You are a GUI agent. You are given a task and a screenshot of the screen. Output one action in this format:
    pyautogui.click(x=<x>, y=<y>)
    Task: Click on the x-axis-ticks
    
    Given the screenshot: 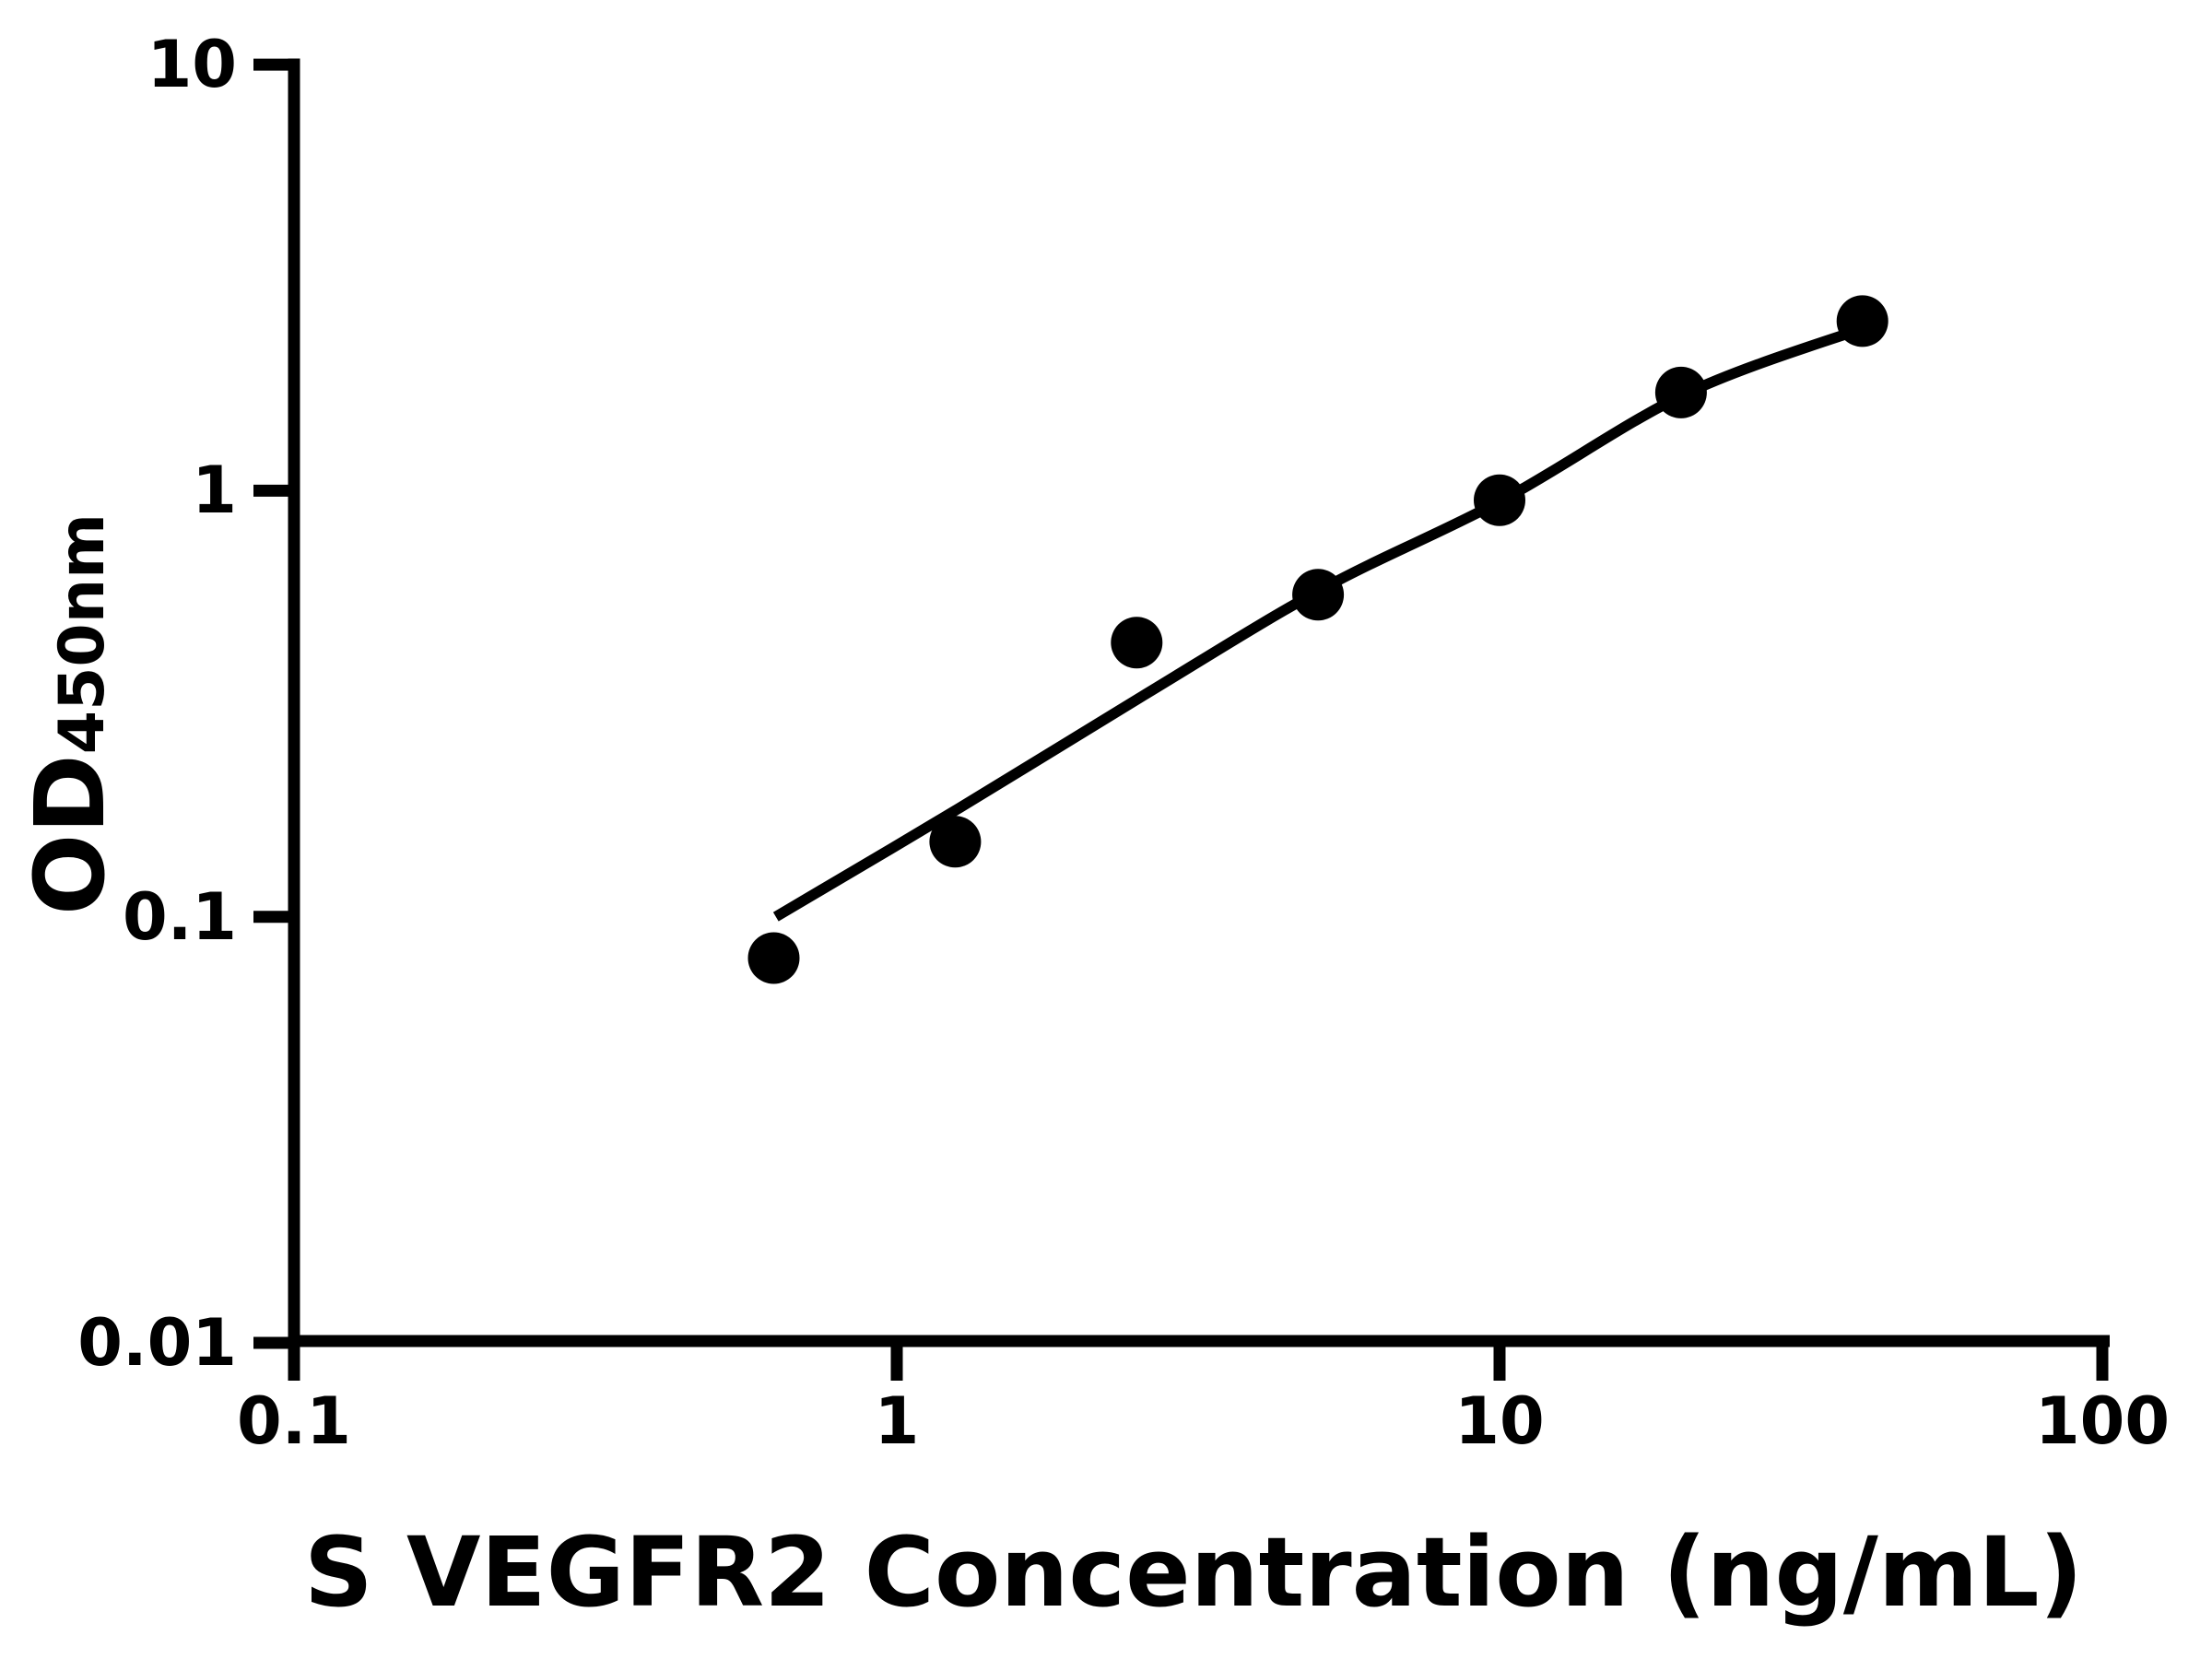 What is the action you would take?
    pyautogui.click(x=1198, y=1361)
    